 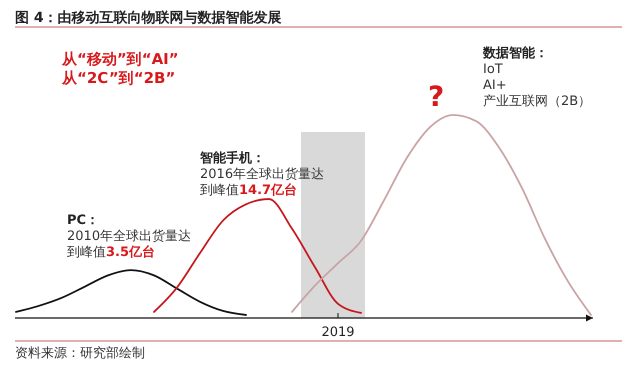 What do you see at coordinates (148, 18) in the screenshot?
I see `chart-title: 图 4：由移动互联向物联网与数据智能发展` at bounding box center [148, 18].